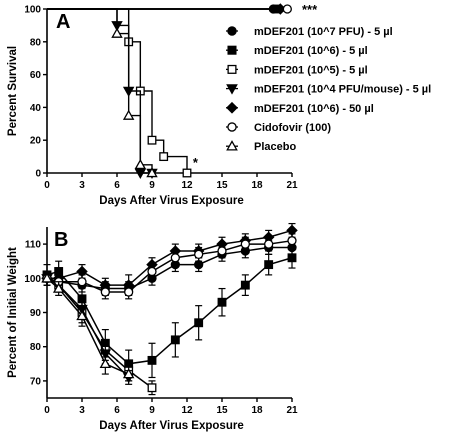  I want to click on series-line, so click(99, 91).